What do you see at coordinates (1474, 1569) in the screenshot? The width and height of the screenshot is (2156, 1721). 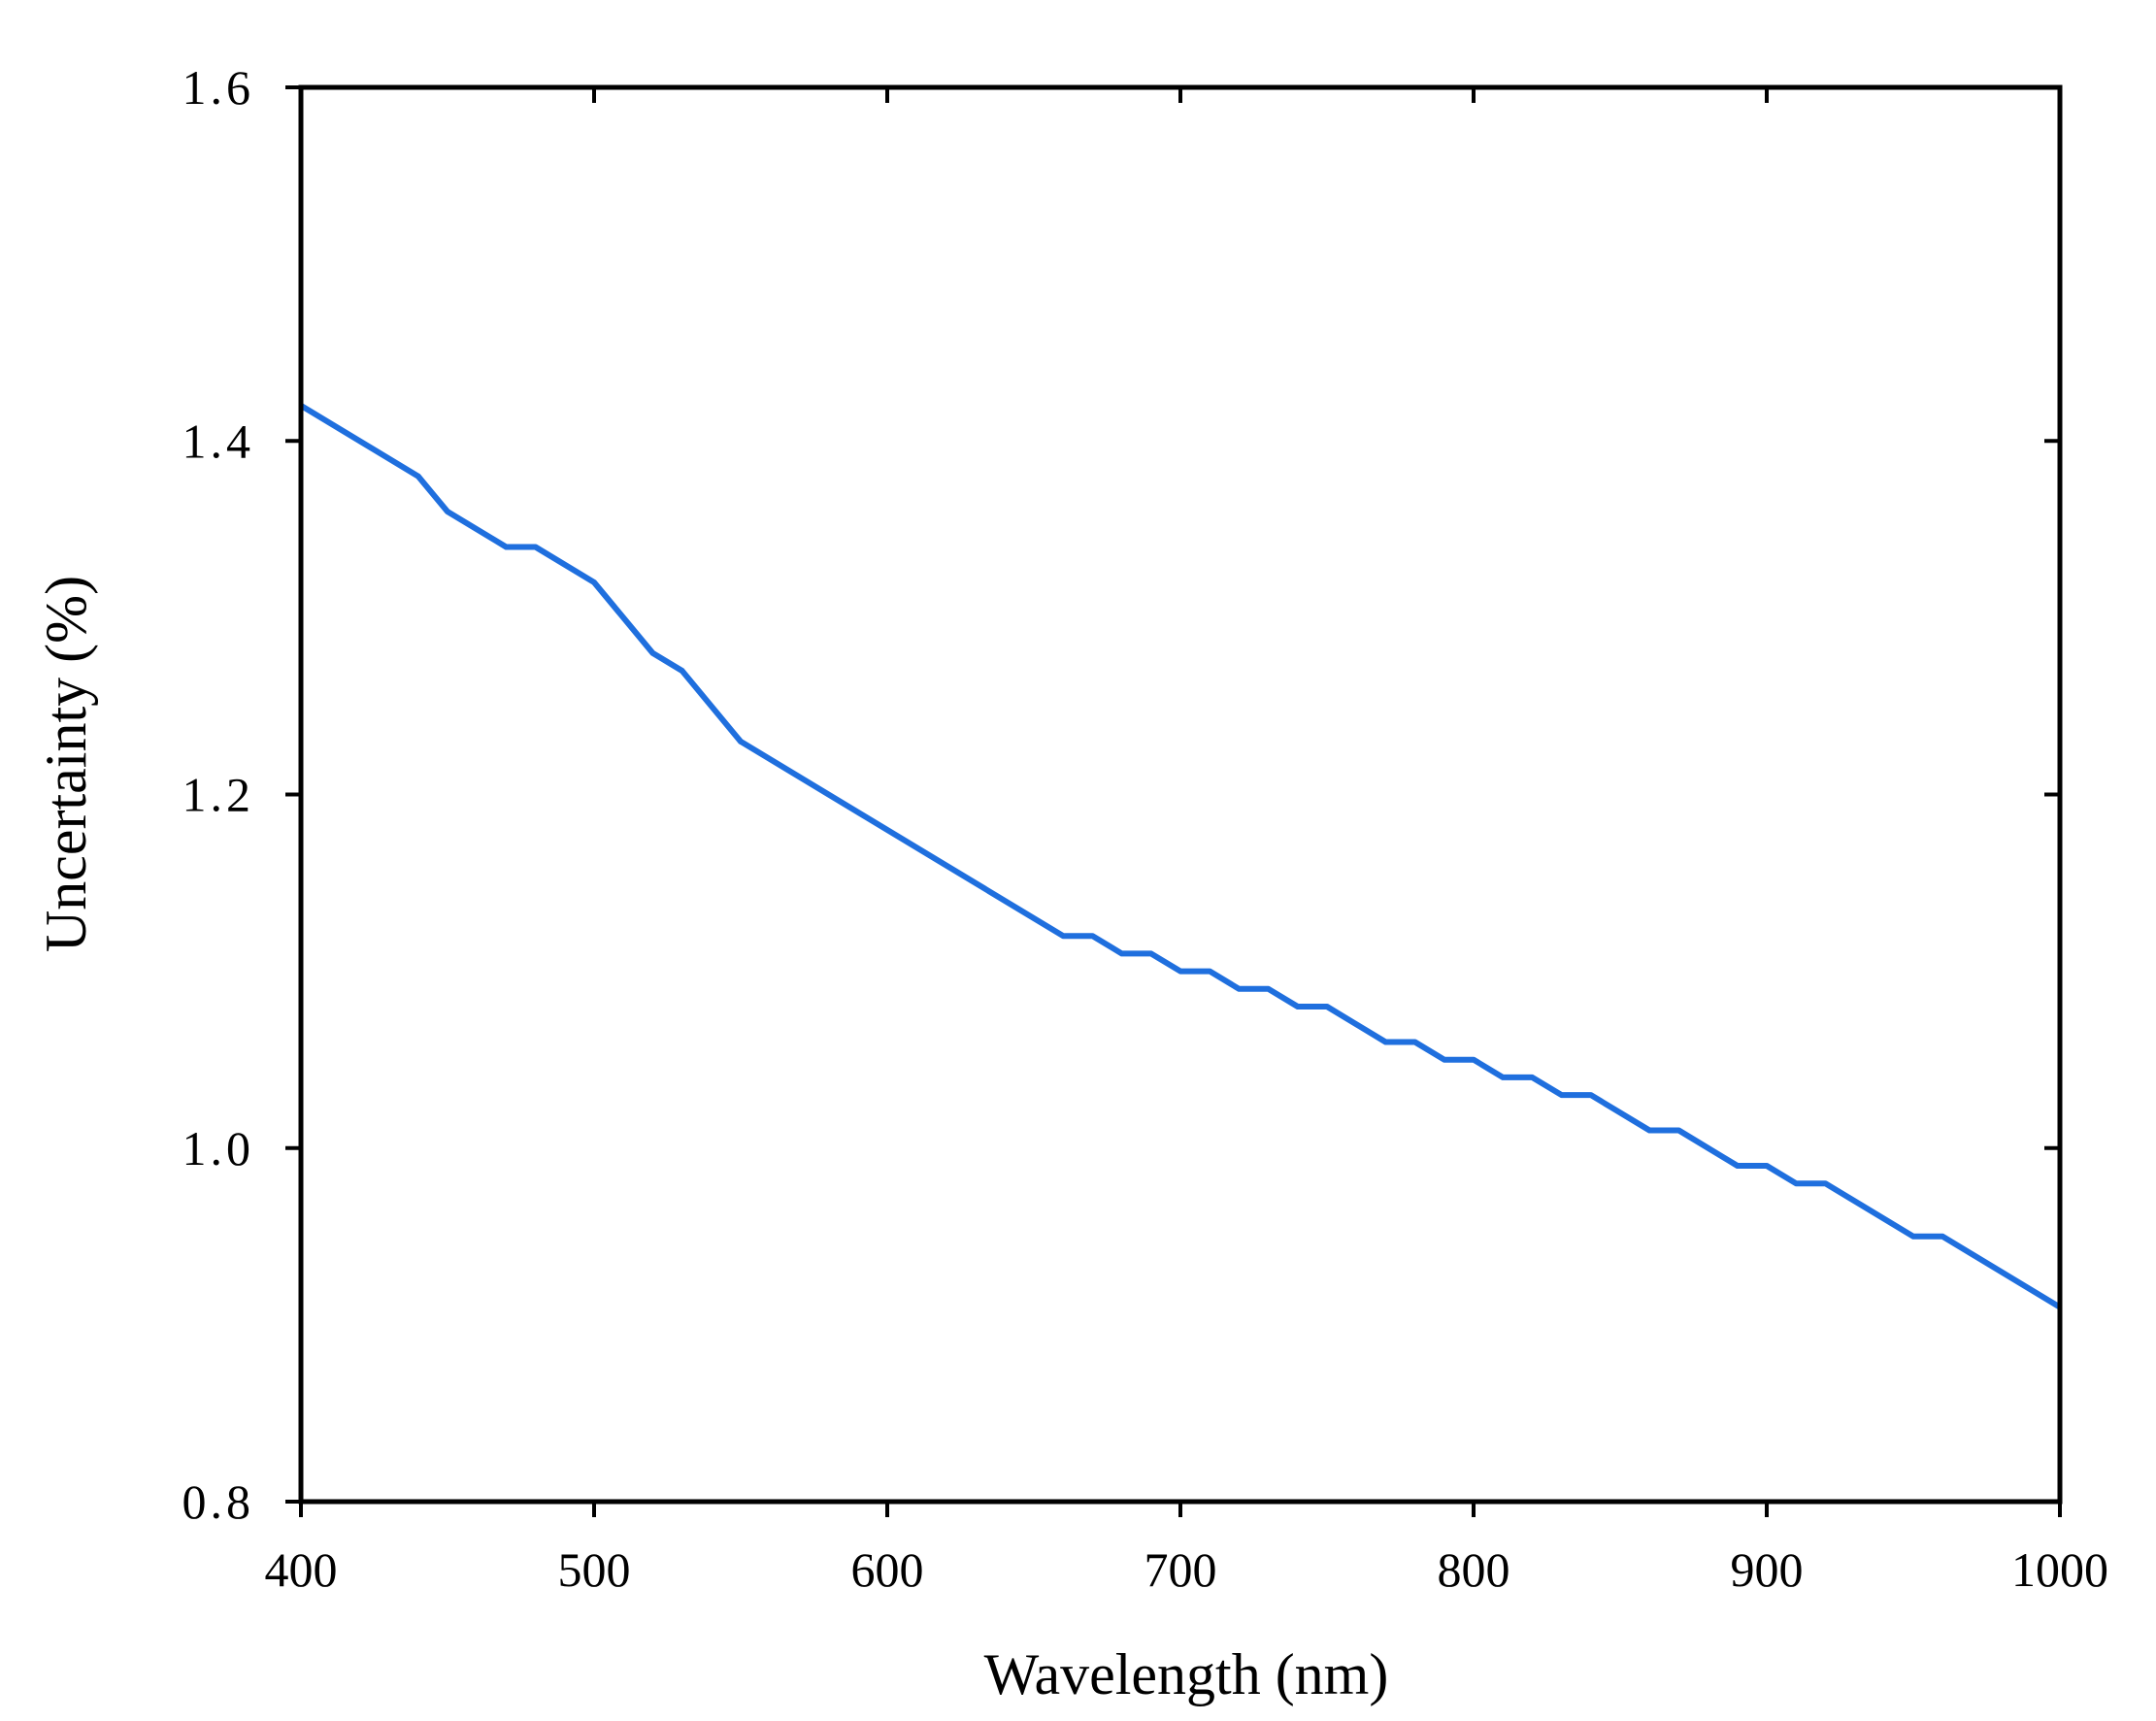 I see `x-tick-label-4: 800` at bounding box center [1474, 1569].